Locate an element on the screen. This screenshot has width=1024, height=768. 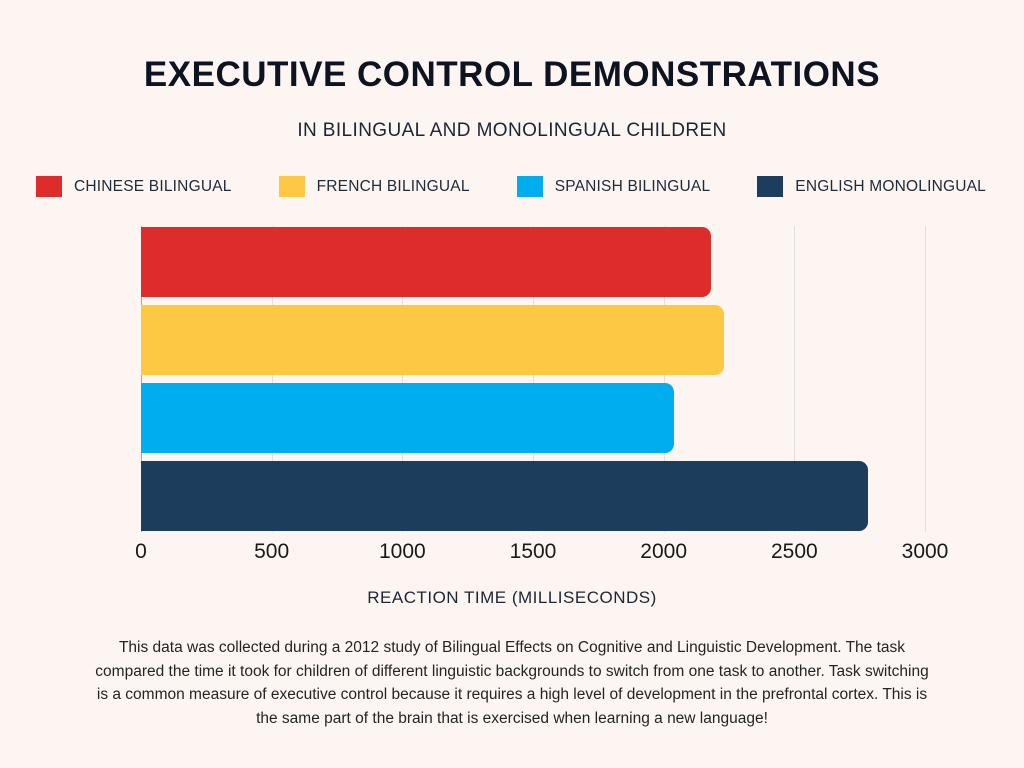
page-subtitle: IN BILINGUAL AND MONOLINGUAL CHILDREN is located at coordinates (512, 130).